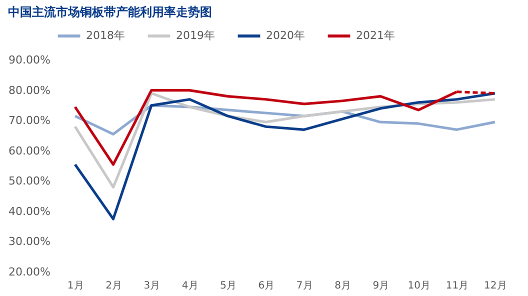  What do you see at coordinates (195, 35) in the screenshot?
I see `legend-label: 2019年` at bounding box center [195, 35].